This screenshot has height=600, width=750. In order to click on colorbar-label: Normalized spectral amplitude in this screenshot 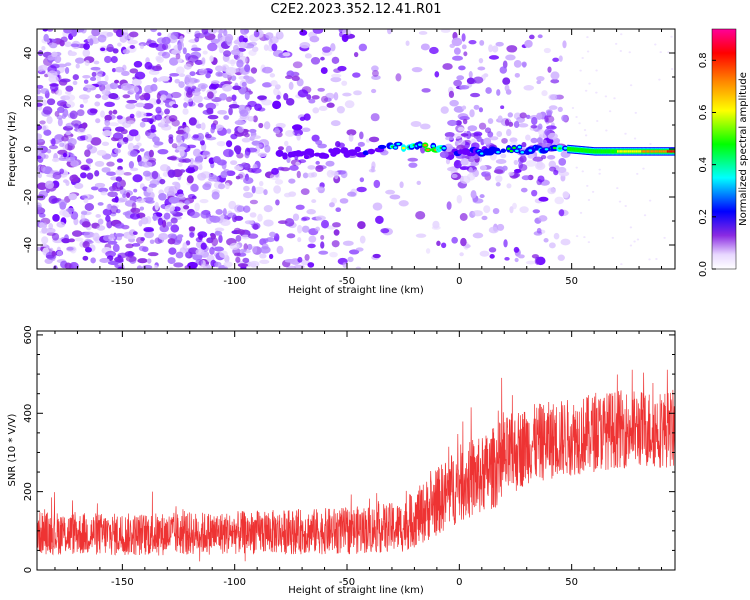, I will do `click(743, 149)`.